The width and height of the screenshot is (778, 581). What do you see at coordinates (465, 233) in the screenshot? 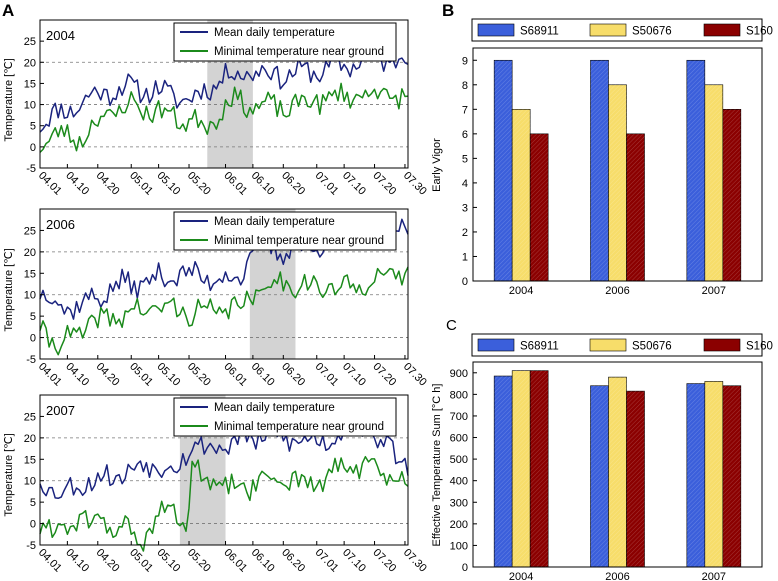
I see `y-tick-label: 2` at bounding box center [465, 233].